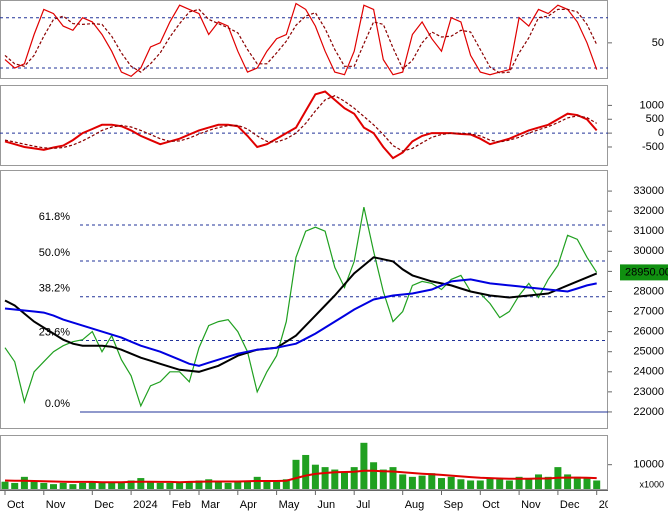  Describe the element at coordinates (648, 332) in the screenshot. I see `y-tick-label: 26000` at that location.